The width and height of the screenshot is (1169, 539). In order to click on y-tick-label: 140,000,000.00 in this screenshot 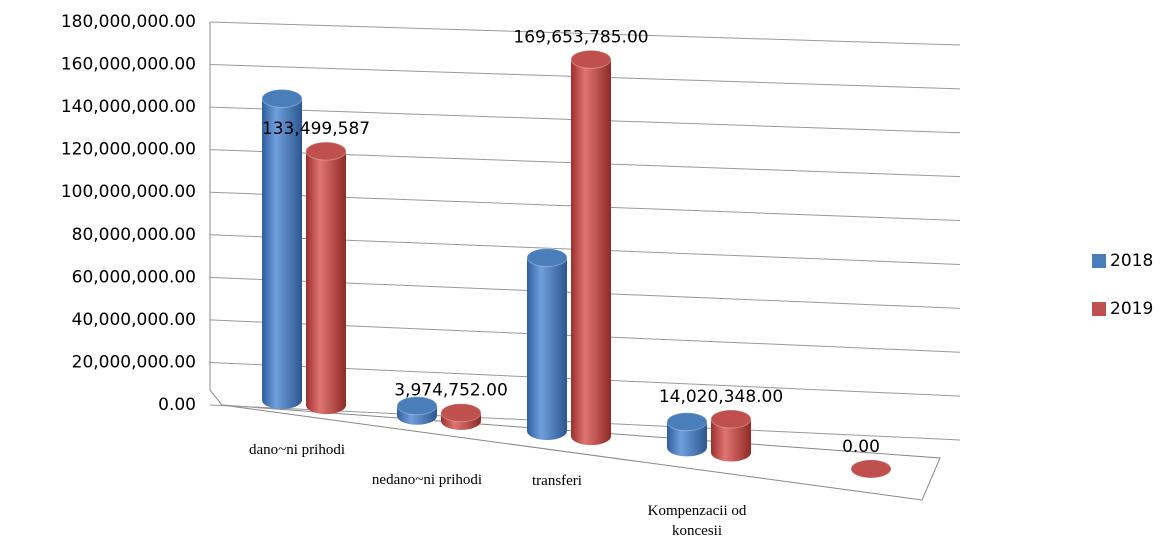, I will do `click(128, 107)`.